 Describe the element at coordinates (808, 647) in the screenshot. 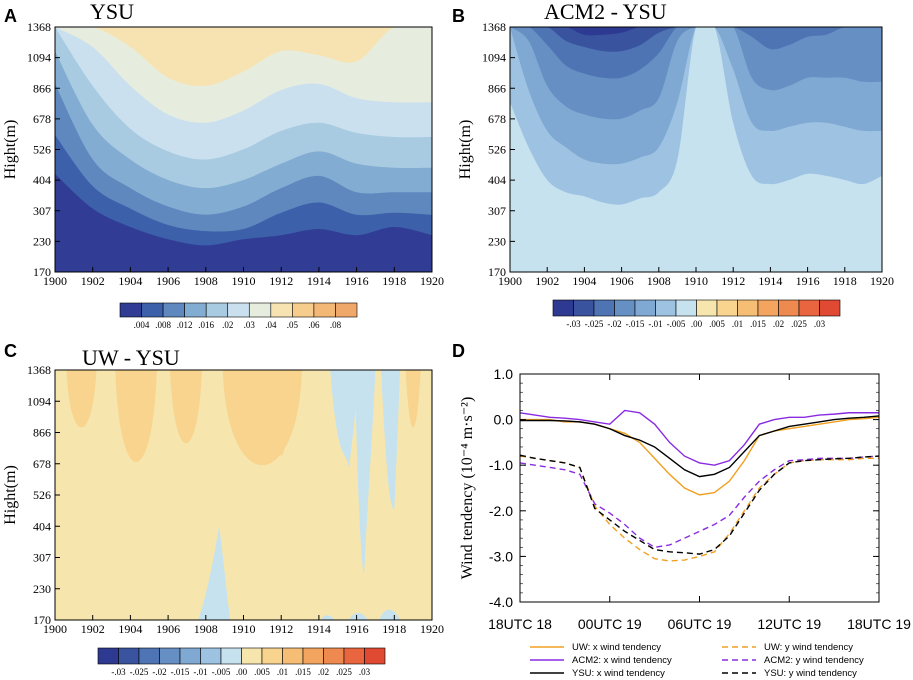

I see `legend-label: UW: y wind tendency` at that location.